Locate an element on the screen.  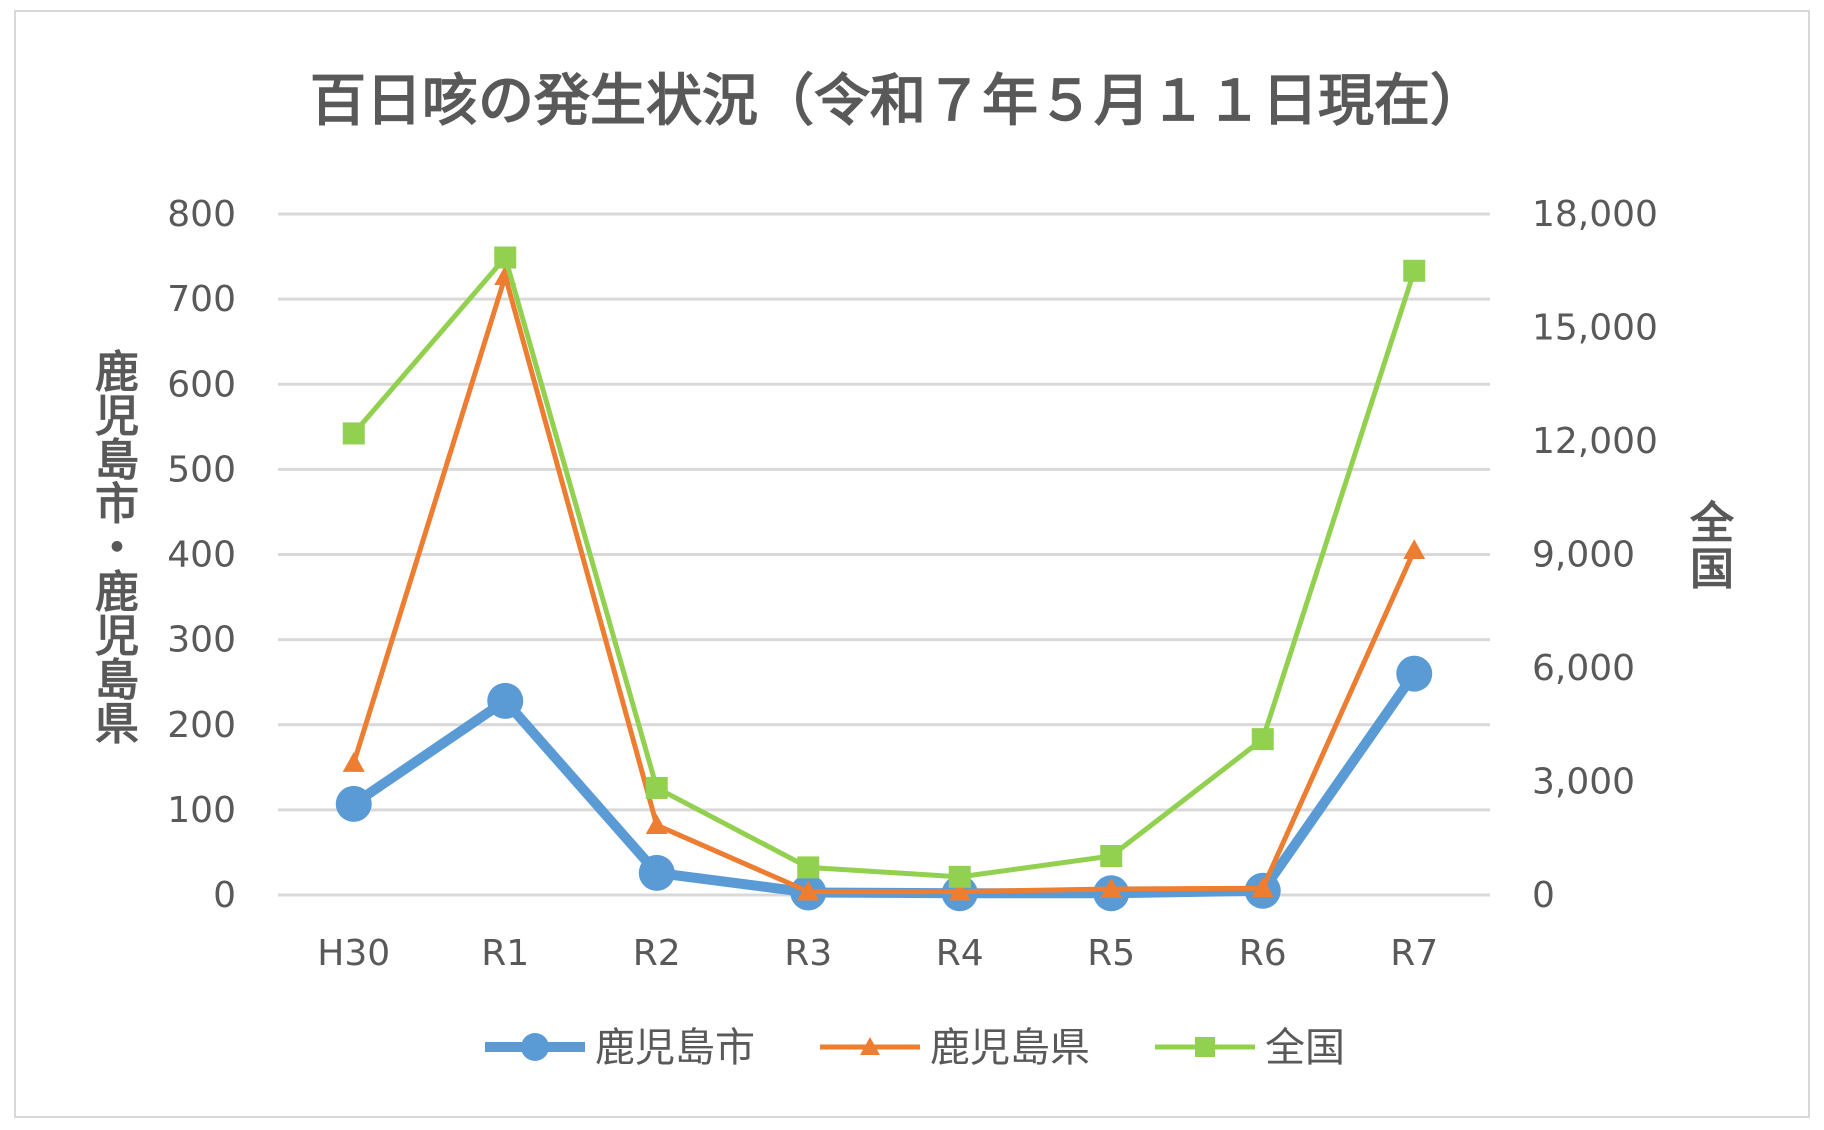
left-tick-label: 600 is located at coordinates (201, 384).